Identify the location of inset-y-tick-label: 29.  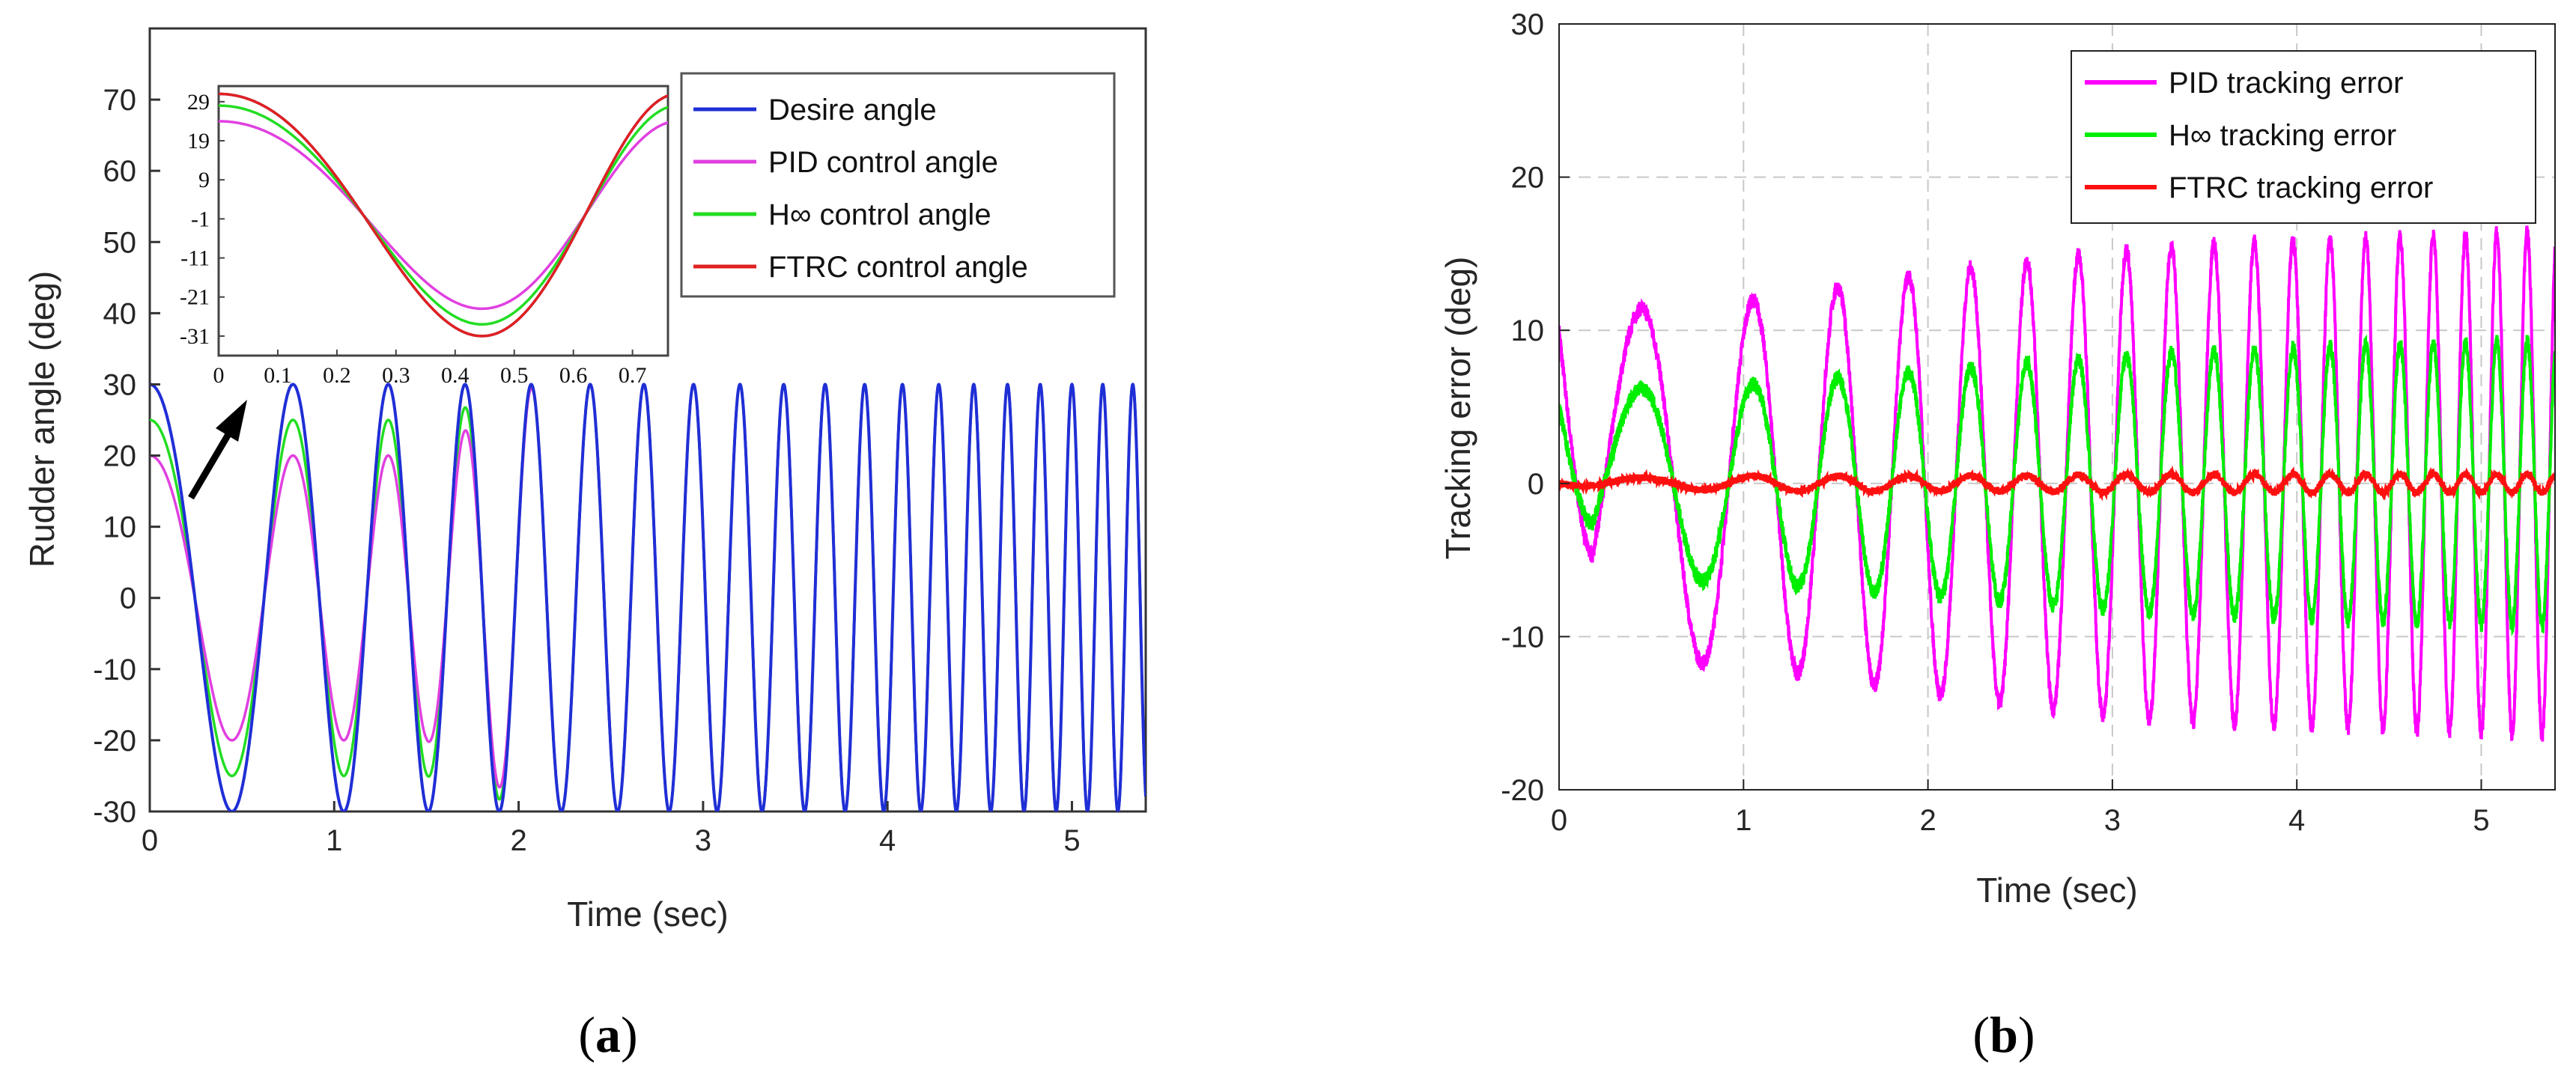
(198, 102).